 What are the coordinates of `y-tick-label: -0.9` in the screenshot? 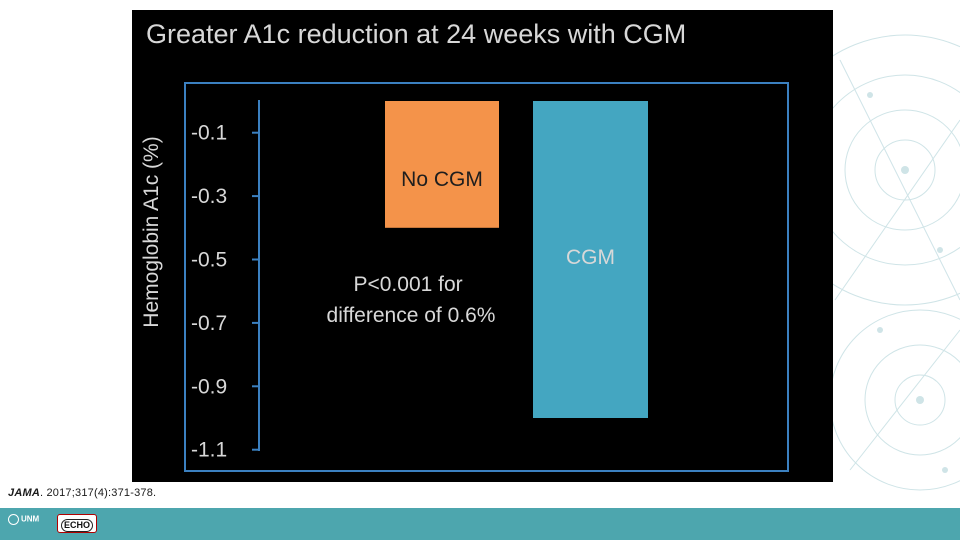 It's located at (209, 386).